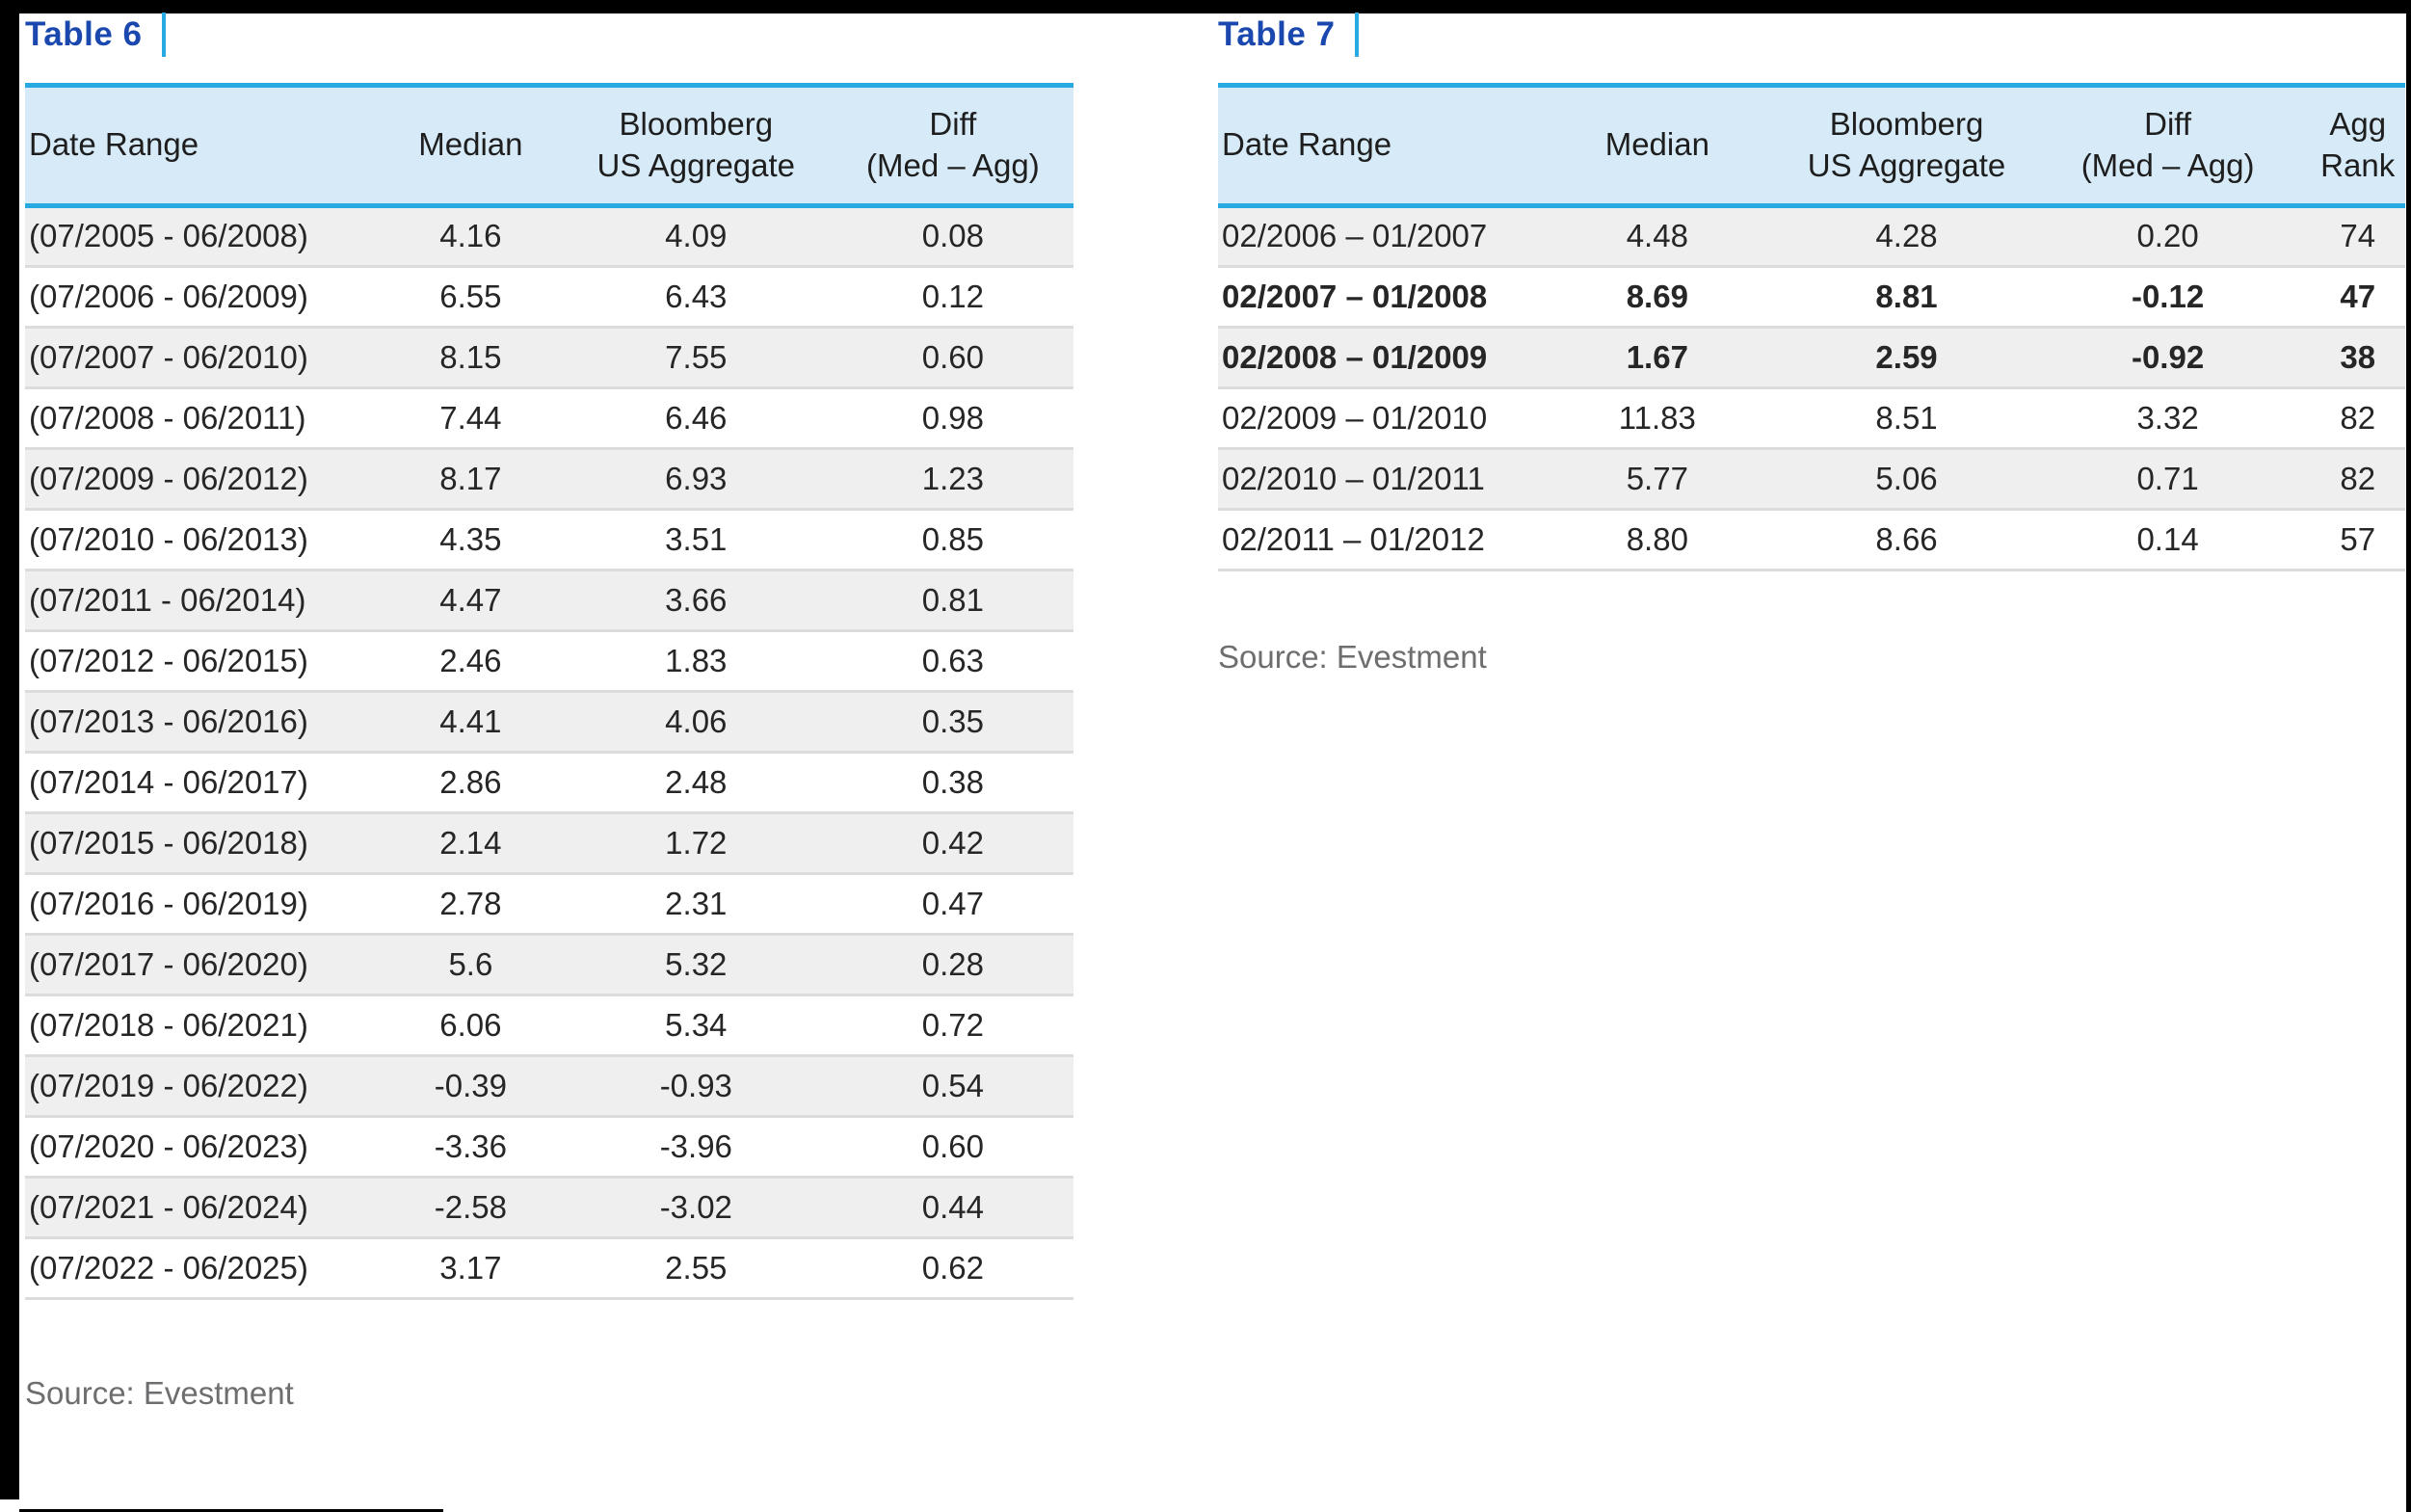  I want to click on table-row: (07/2008 - 06/2011) 7.44 6.46 0.98, so click(549, 419).